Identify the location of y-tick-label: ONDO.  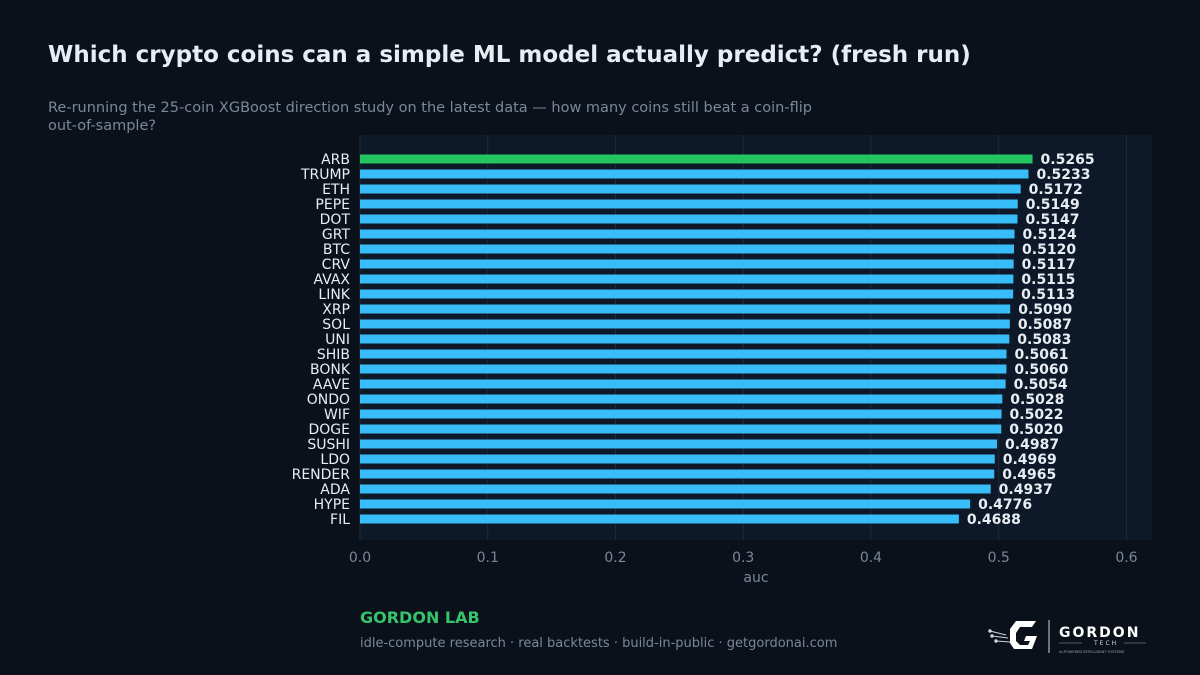
(328, 400).